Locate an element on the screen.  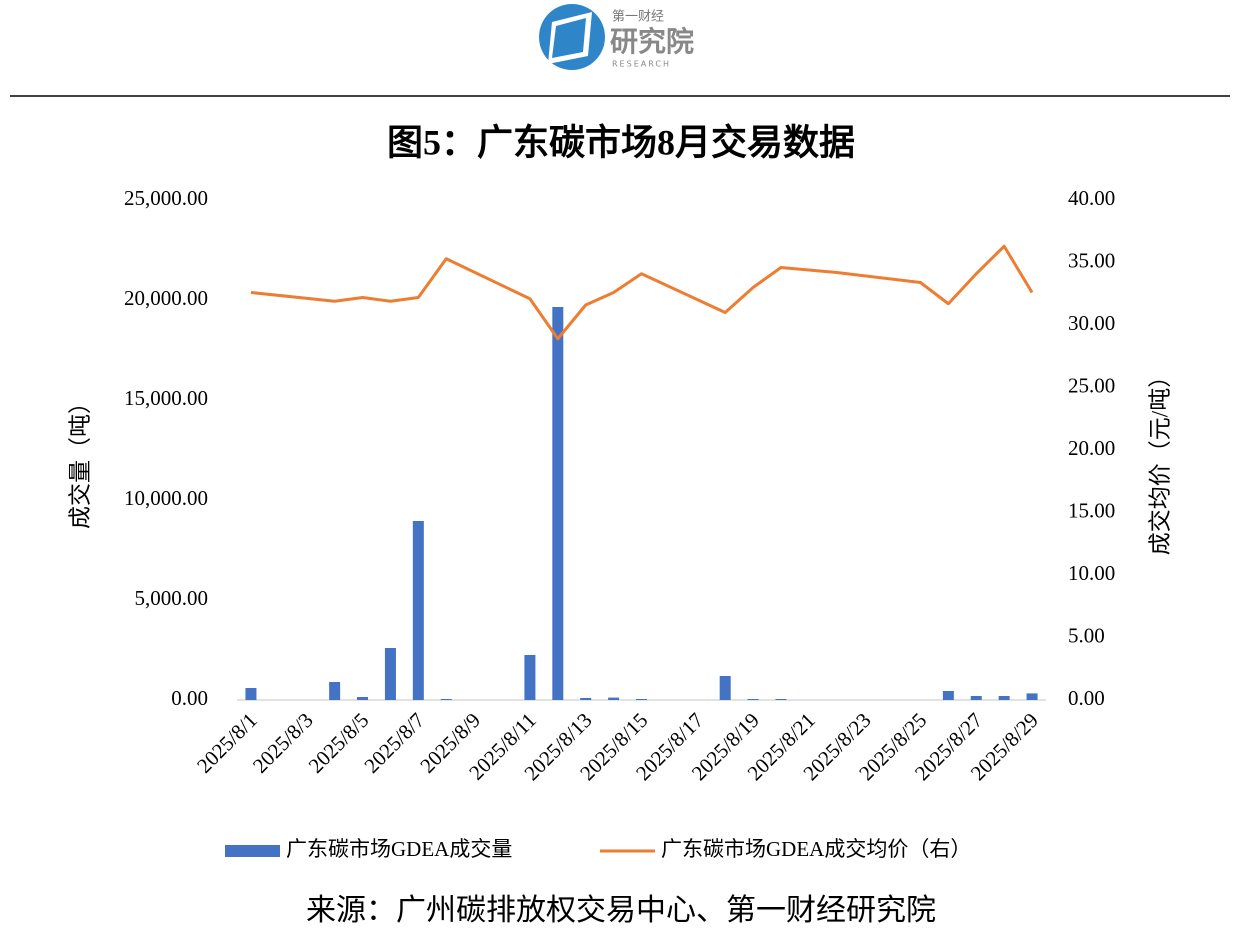
y-tick-label: 25,000.00 is located at coordinates (166, 198).